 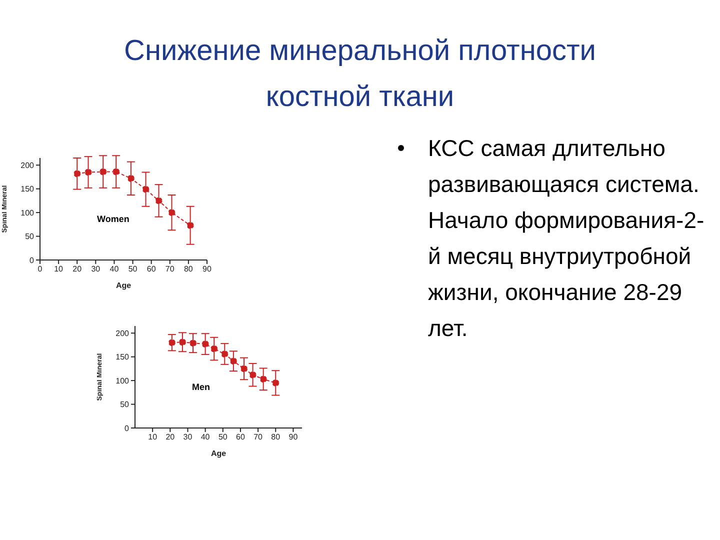 What do you see at coordinates (360, 74) in the screenshot?
I see `text: Снижение минеральной плотности костной ткани` at bounding box center [360, 74].